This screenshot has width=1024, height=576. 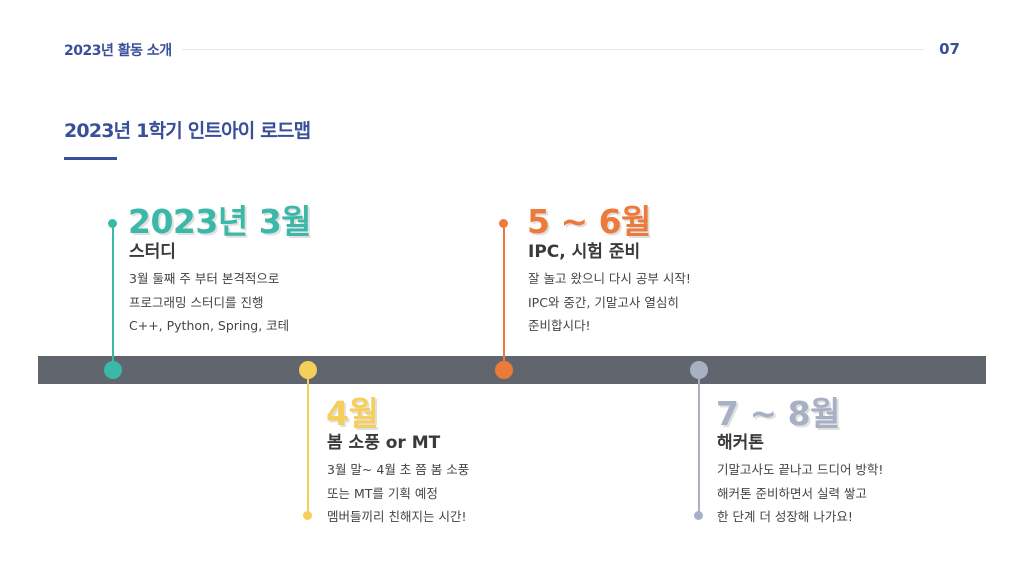 I want to click on milestone-period: 5 ~ 6월, so click(x=589, y=221).